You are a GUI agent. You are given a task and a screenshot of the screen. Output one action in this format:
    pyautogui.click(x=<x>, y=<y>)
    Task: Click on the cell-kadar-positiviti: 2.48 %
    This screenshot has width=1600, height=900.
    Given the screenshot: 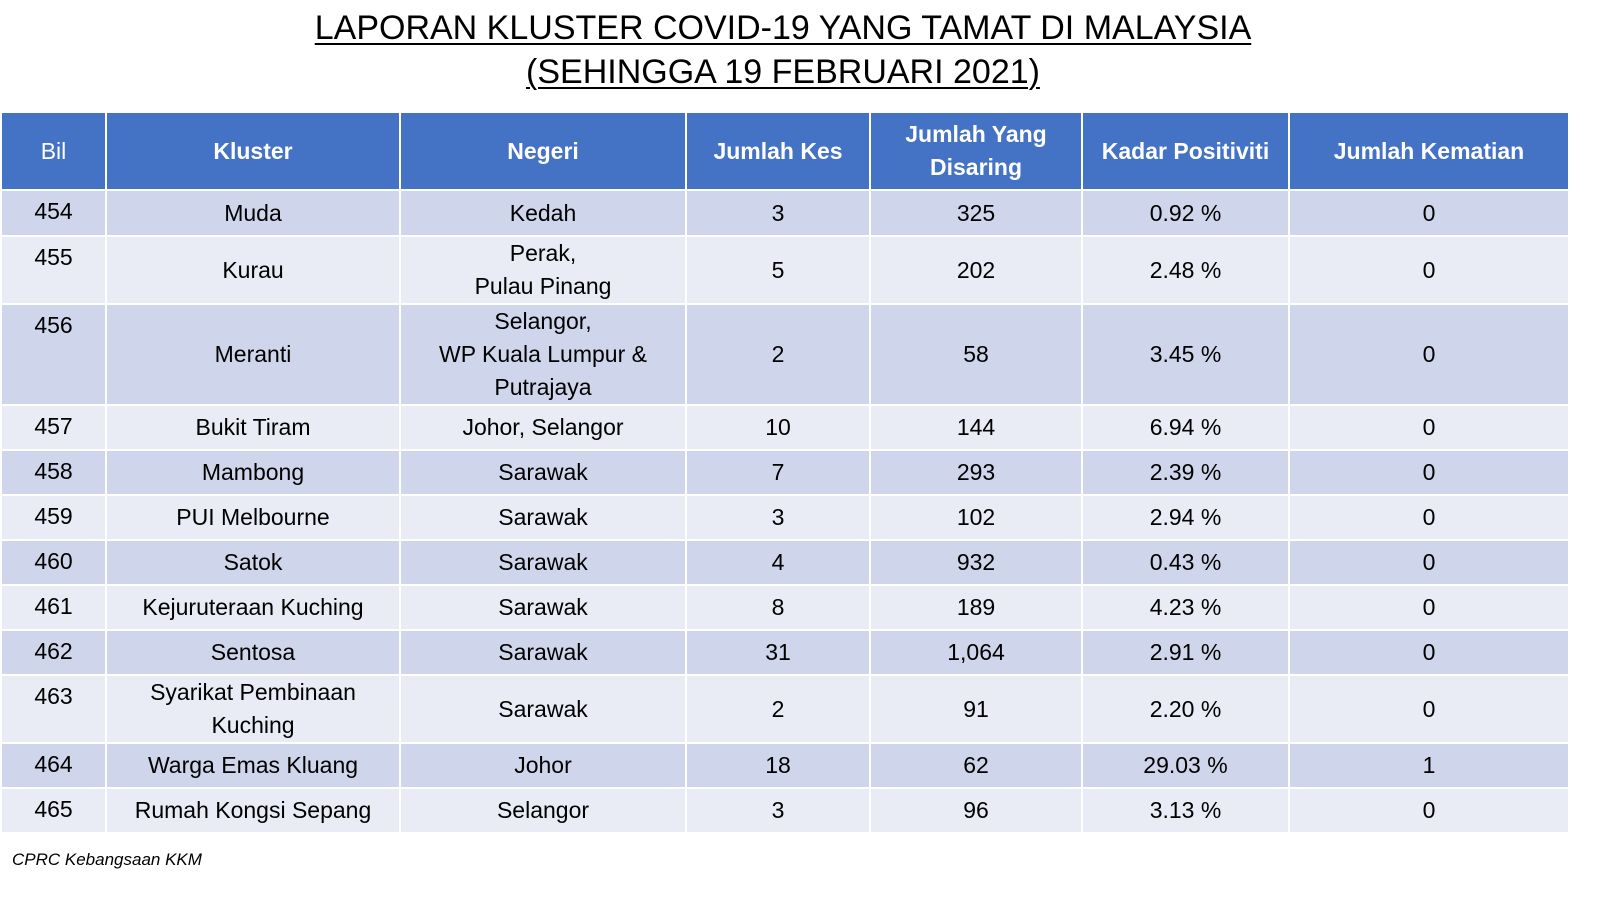 What is the action you would take?
    pyautogui.click(x=1185, y=270)
    